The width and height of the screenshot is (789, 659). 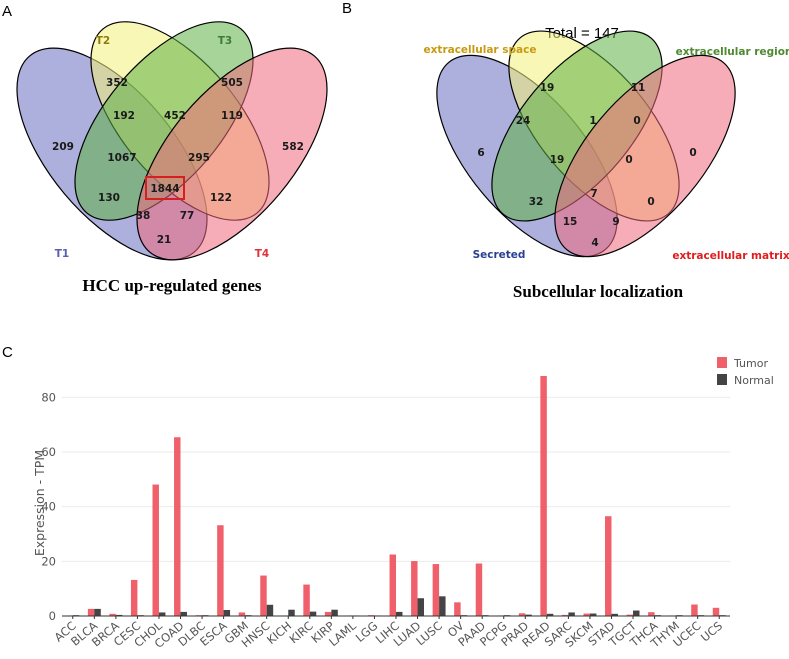 I want to click on venn-b-count-t2t3: 1, so click(x=592, y=121).